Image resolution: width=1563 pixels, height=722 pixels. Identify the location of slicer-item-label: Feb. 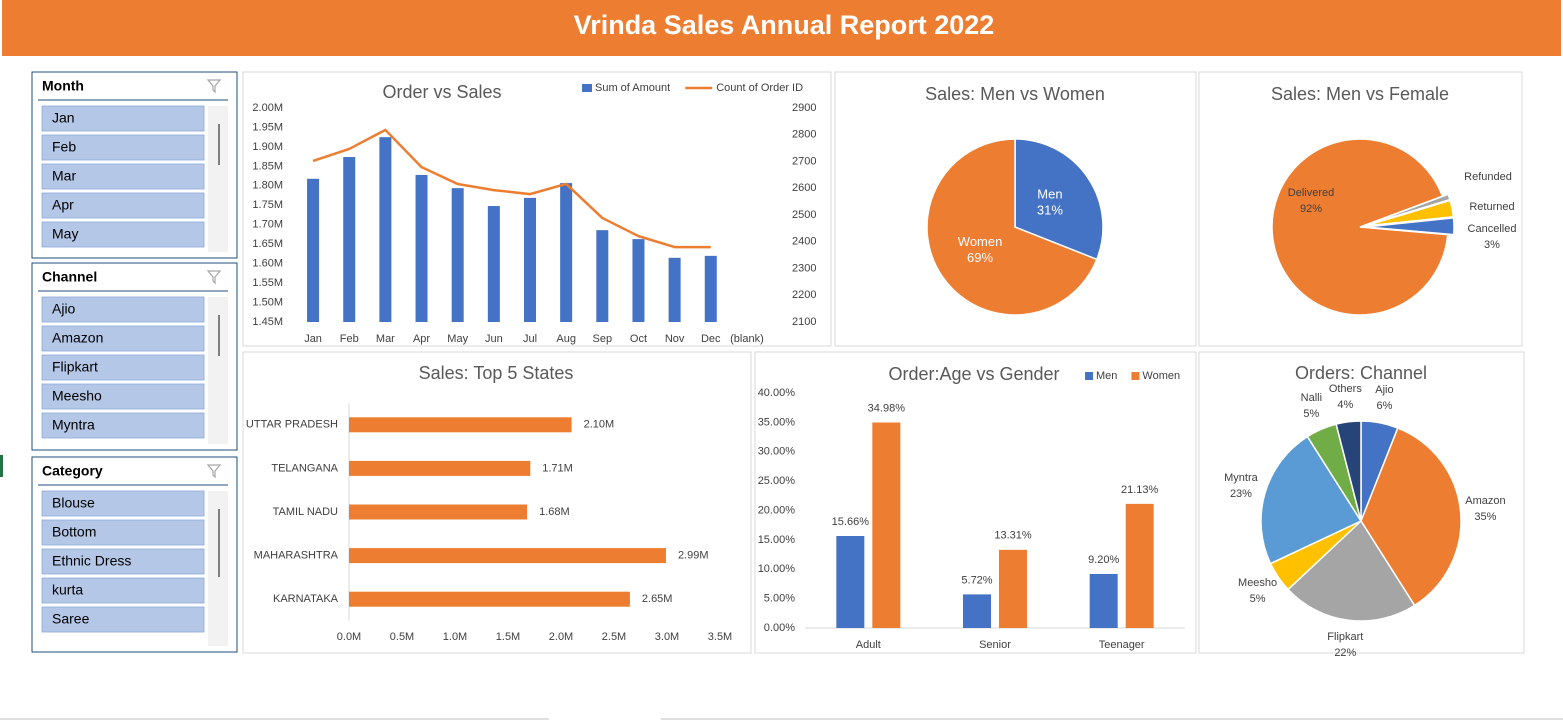
(64, 147).